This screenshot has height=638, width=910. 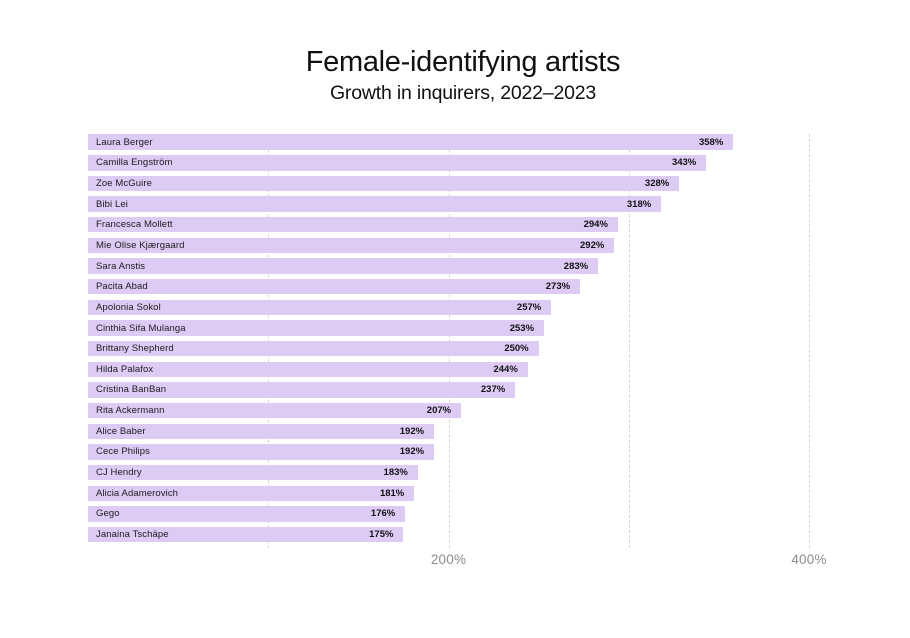 What do you see at coordinates (595, 225) in the screenshot?
I see `bar-value-label: 294%` at bounding box center [595, 225].